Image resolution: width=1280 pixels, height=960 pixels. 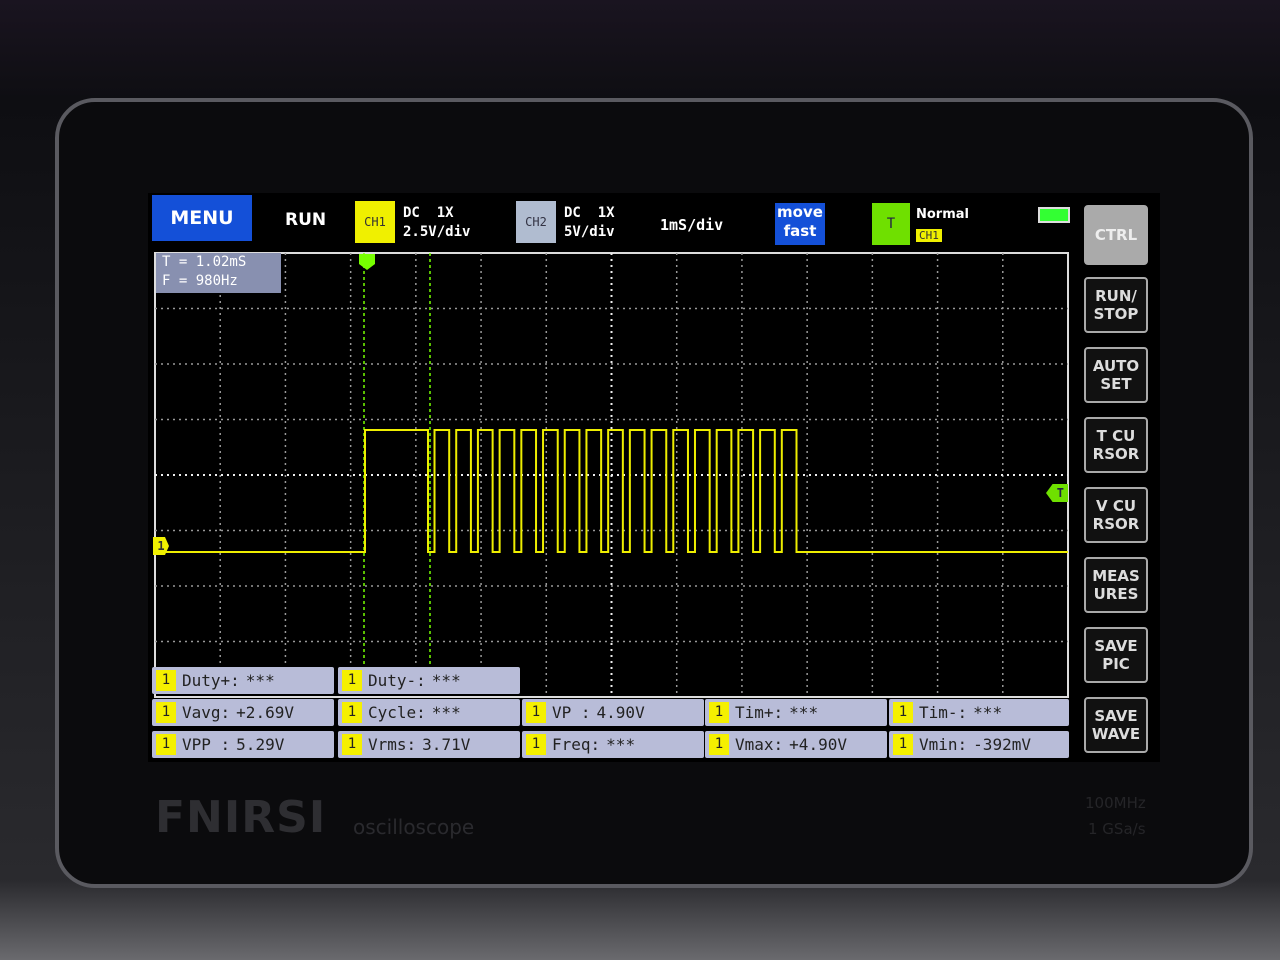 I want to click on measurement: 1 VPP : 5.29V, so click(x=243, y=744).